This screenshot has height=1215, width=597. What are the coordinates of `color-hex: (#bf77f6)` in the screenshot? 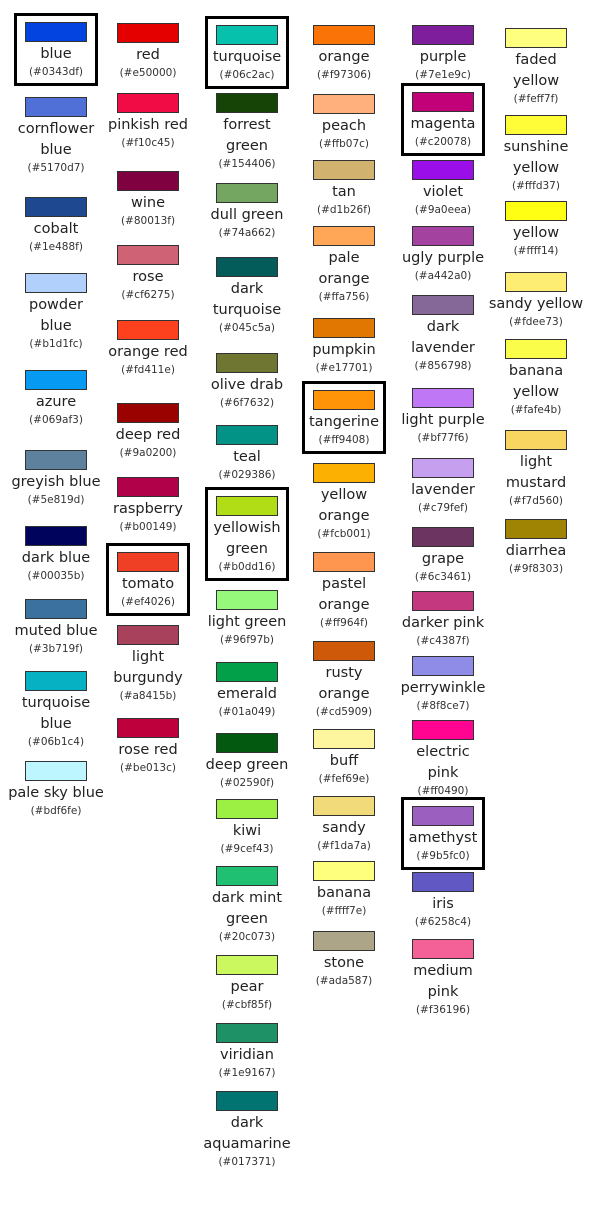 It's located at (443, 438).